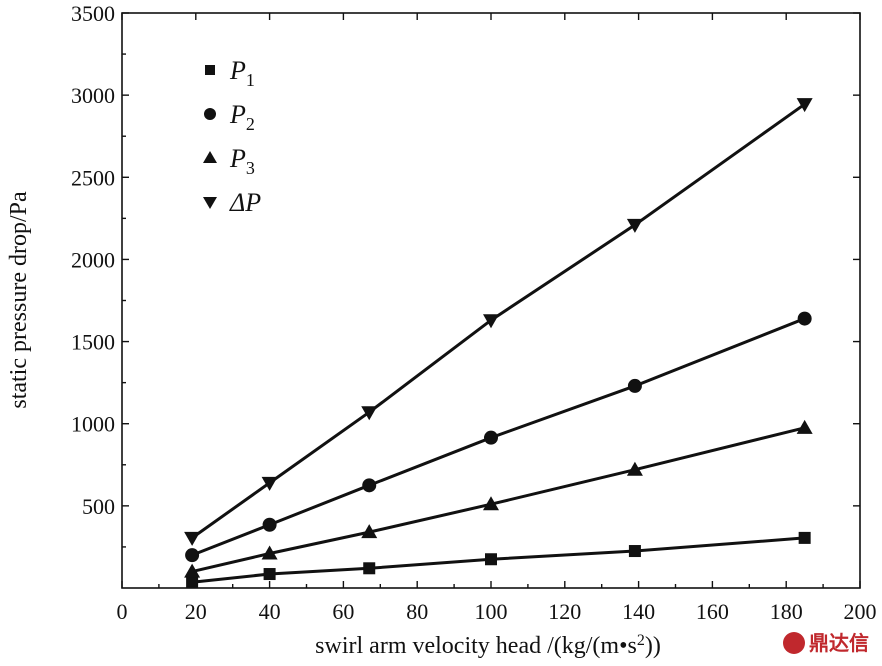 The height and width of the screenshot is (666, 882). I want to click on x-tick-label: 200, so click(860, 611).